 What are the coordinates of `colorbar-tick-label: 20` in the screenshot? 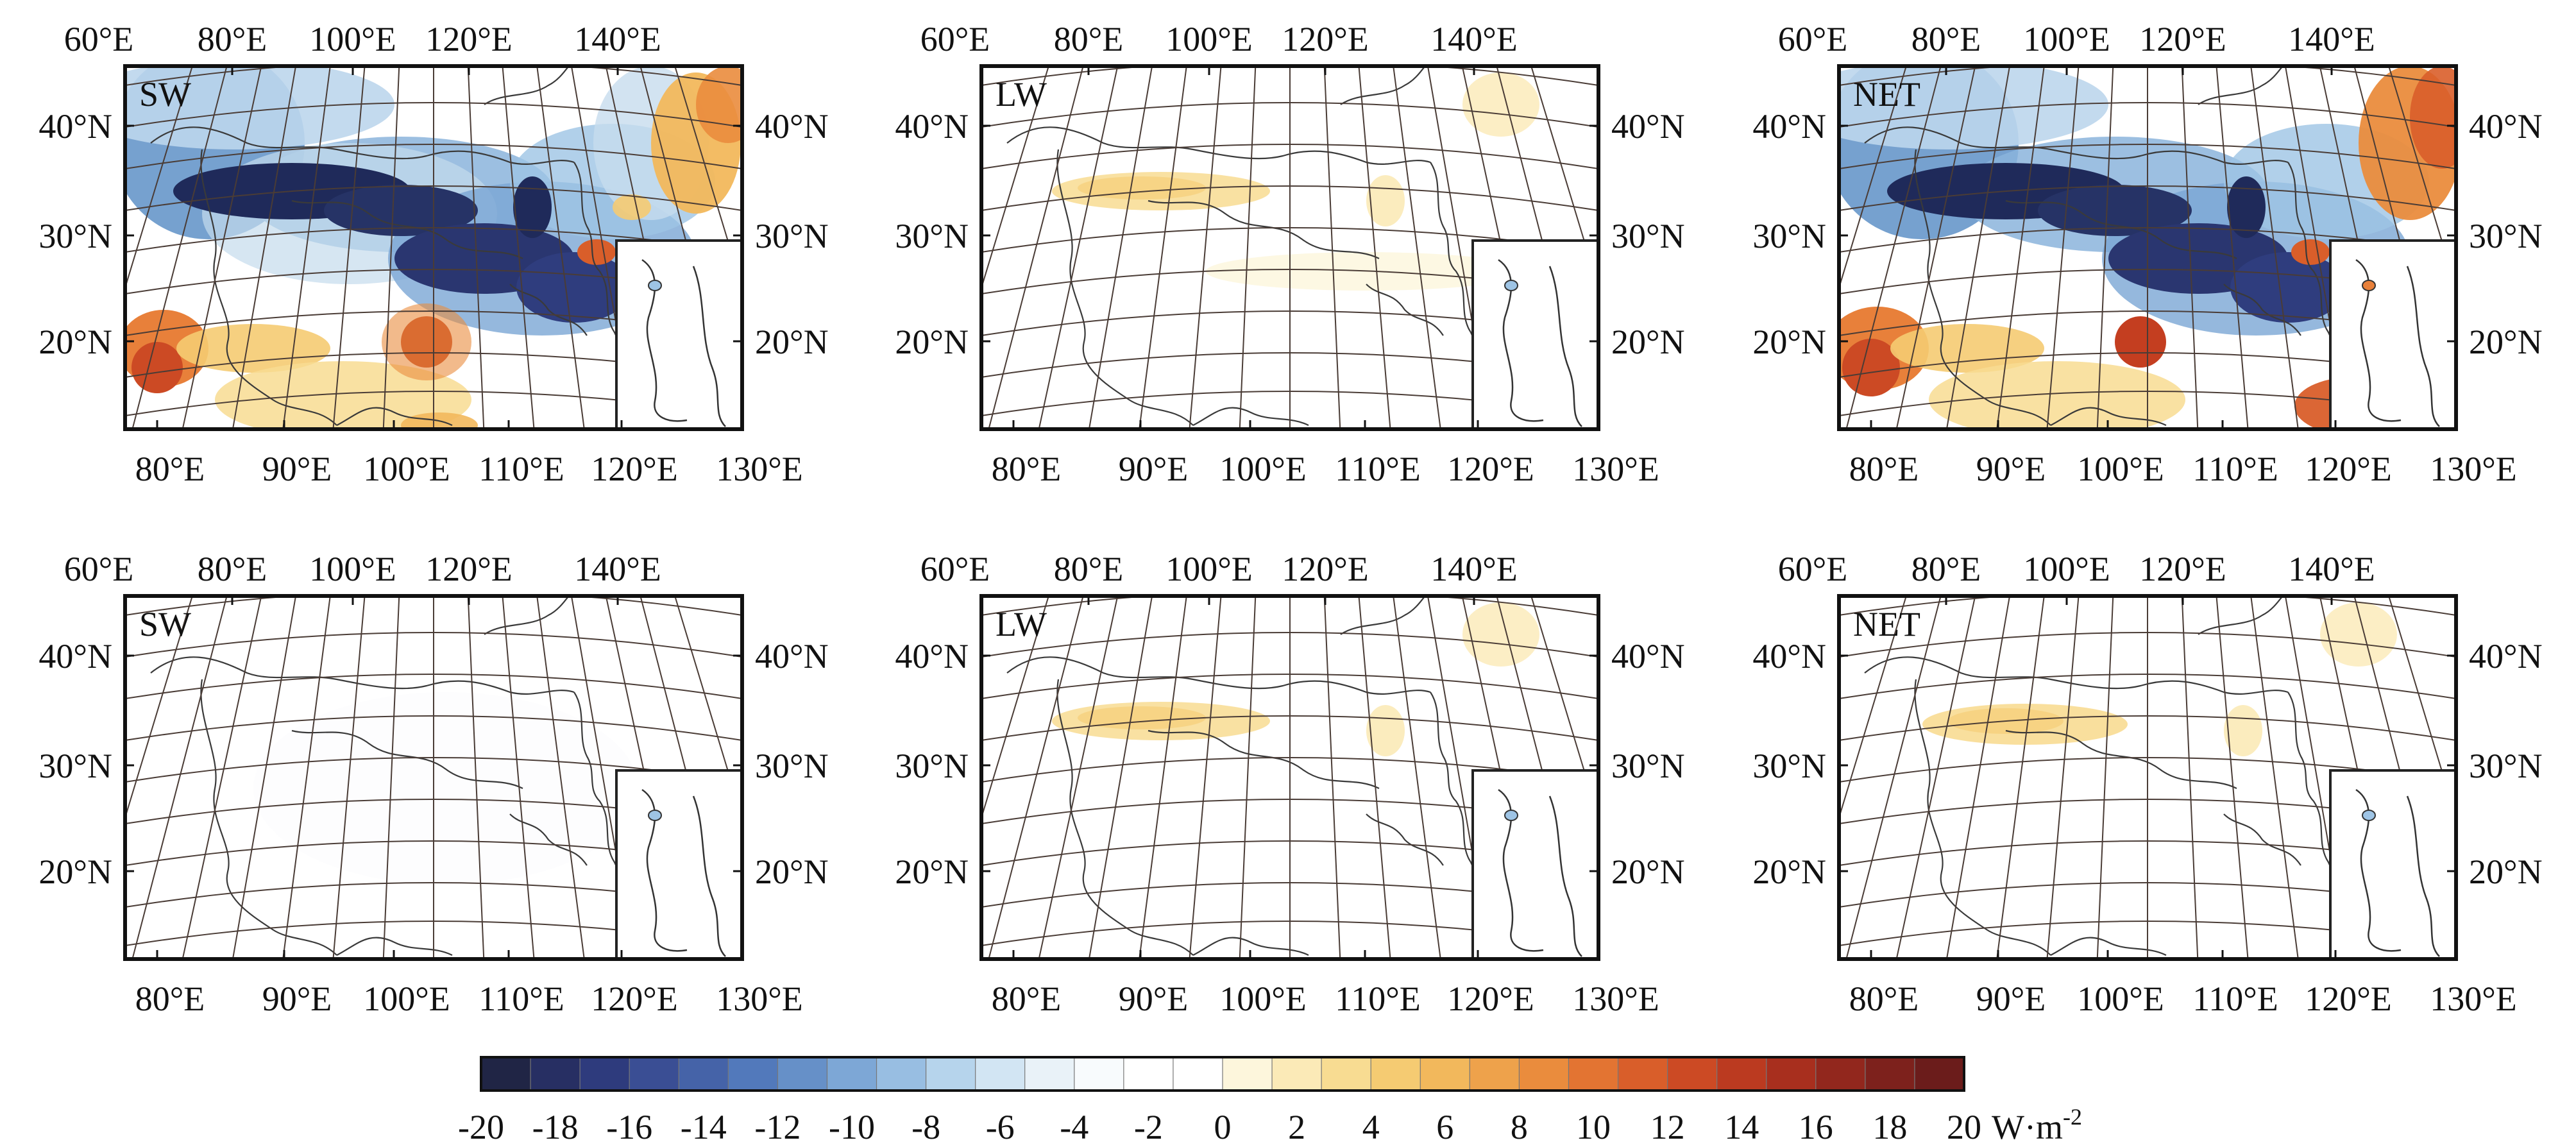 It's located at (1964, 1127).